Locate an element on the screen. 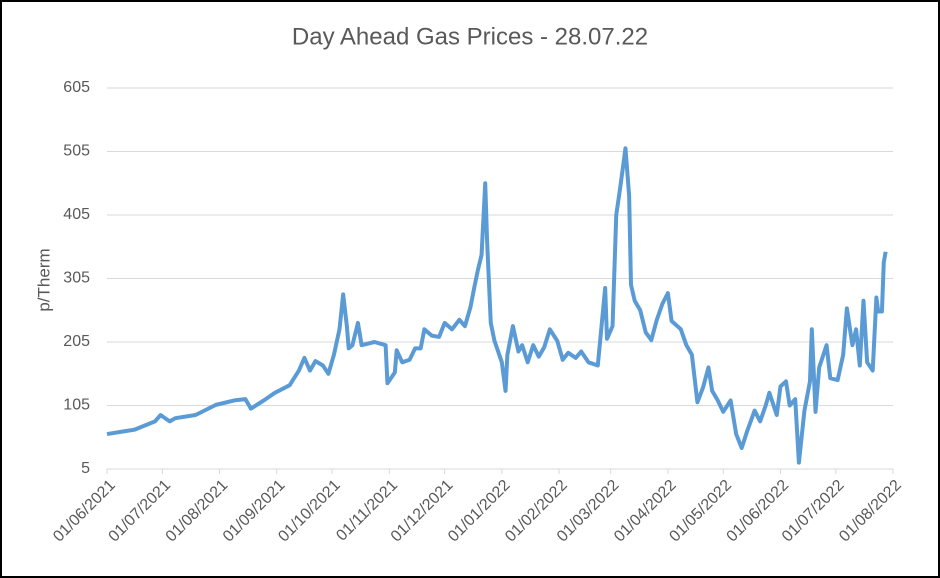 The image size is (940, 578). y-tick-label: 105 is located at coordinates (76, 405).